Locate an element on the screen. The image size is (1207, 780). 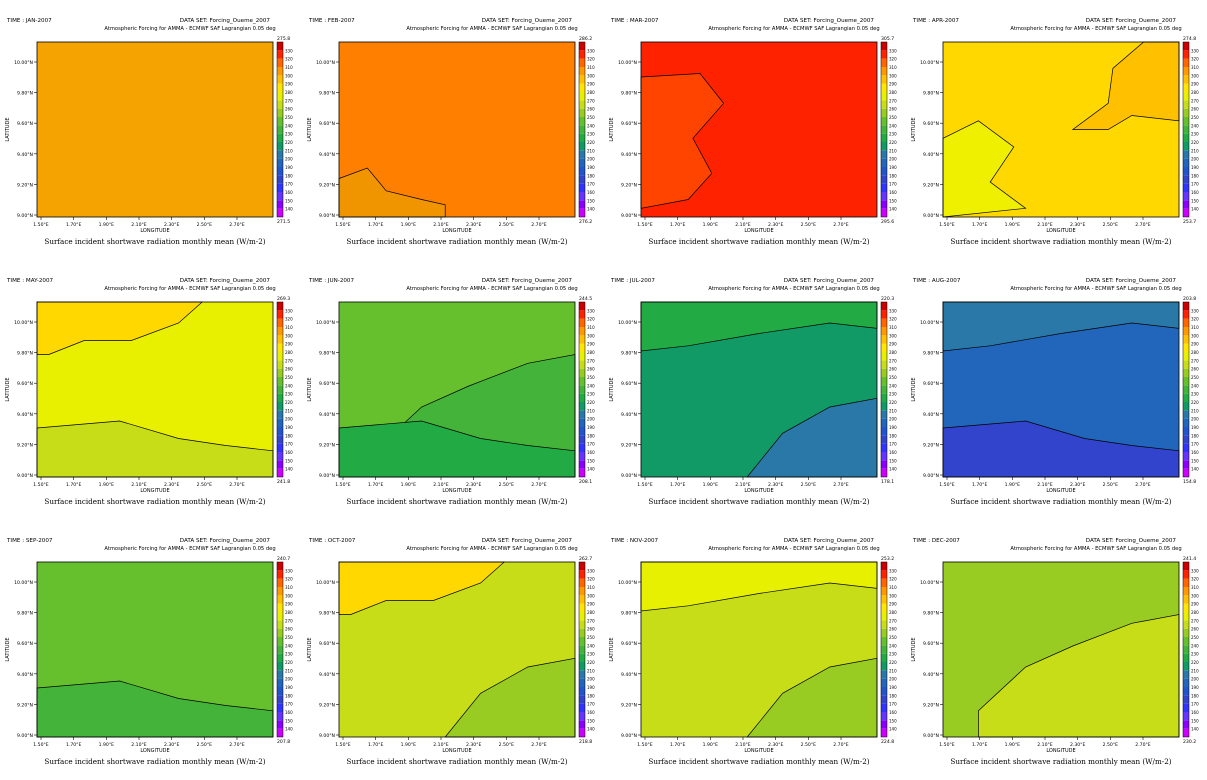
colorbar-label: 280 is located at coordinates (289, 352).